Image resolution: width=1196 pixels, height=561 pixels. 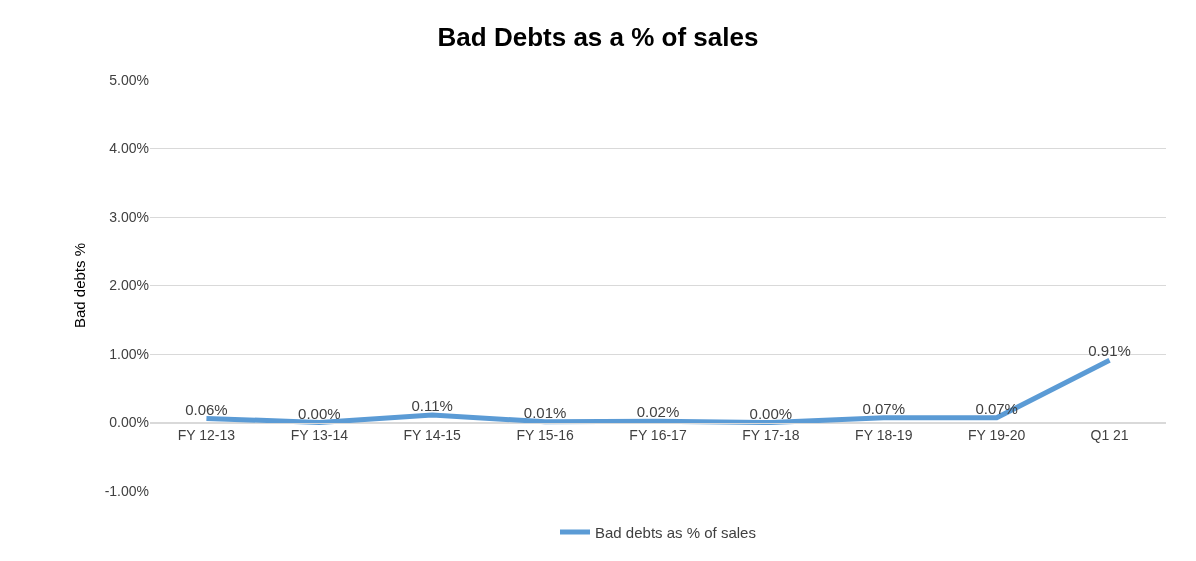 What do you see at coordinates (129, 148) in the screenshot?
I see `y-tick-label: 4.00%` at bounding box center [129, 148].